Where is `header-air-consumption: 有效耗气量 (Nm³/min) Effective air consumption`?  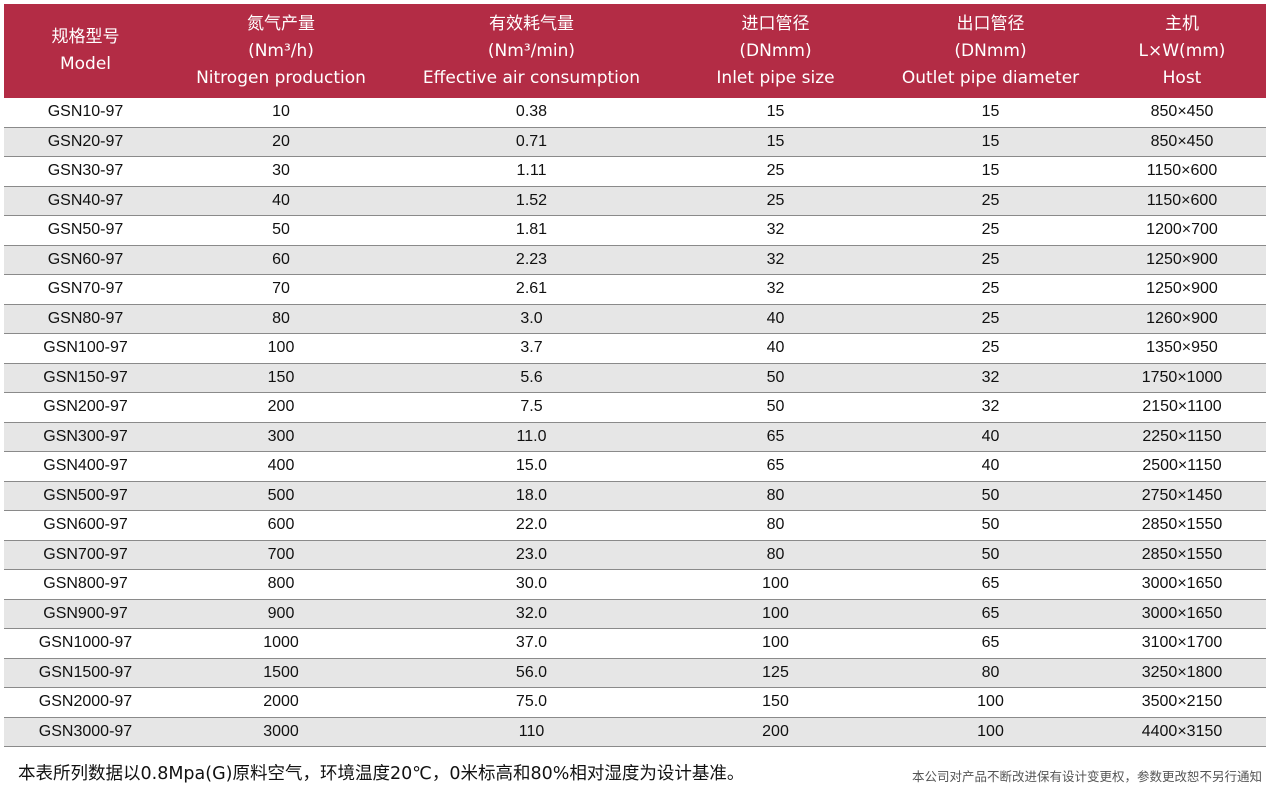 header-air-consumption: 有效耗气量 (Nm³/min) Effective air consumption is located at coordinates (531, 51).